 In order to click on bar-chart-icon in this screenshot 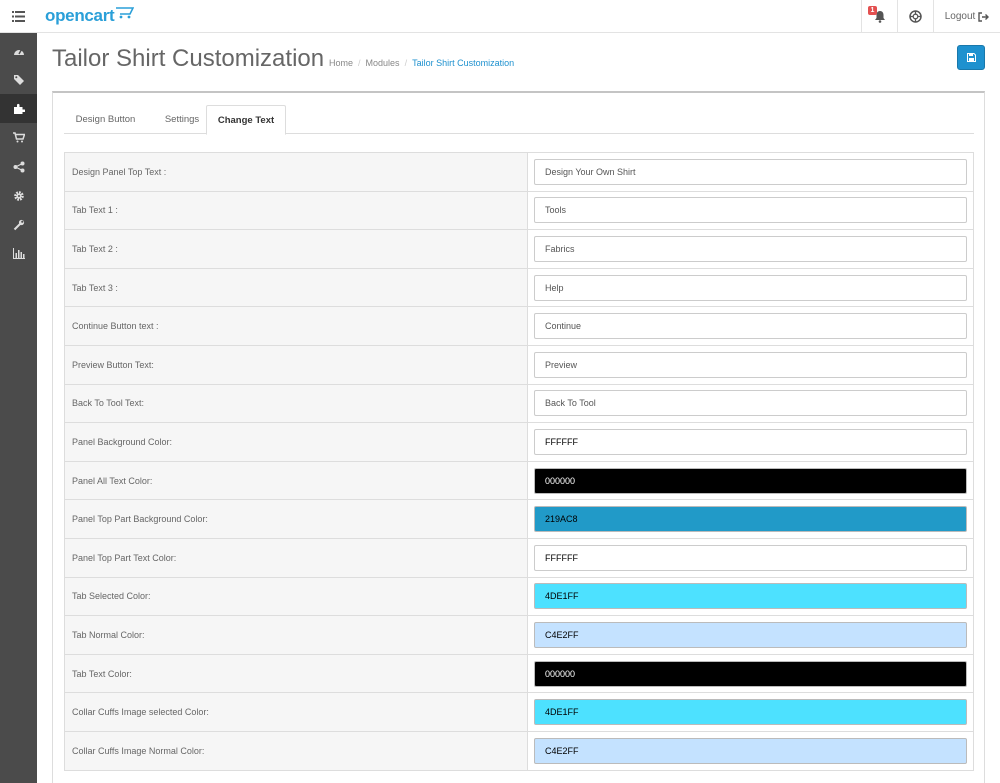, I will do `click(18, 253)`.